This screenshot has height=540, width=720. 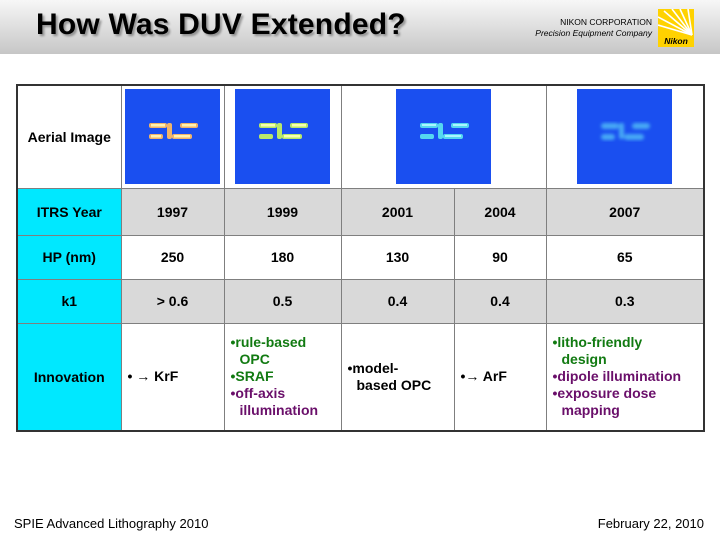 I want to click on nikon-logo: Nikon, so click(x=676, y=28).